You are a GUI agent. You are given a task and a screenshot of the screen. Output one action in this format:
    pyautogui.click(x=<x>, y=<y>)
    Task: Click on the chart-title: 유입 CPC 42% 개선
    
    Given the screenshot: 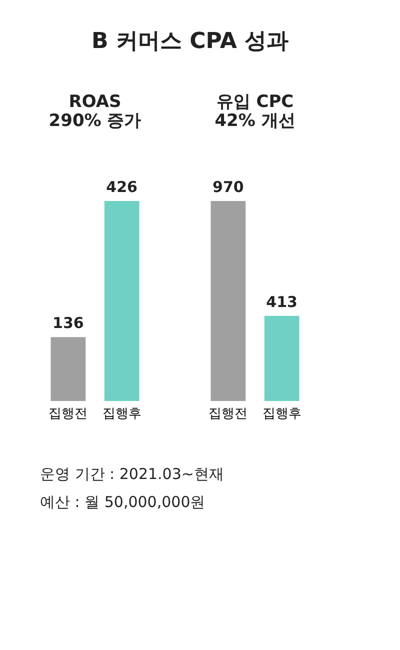 What is the action you would take?
    pyautogui.click(x=255, y=111)
    